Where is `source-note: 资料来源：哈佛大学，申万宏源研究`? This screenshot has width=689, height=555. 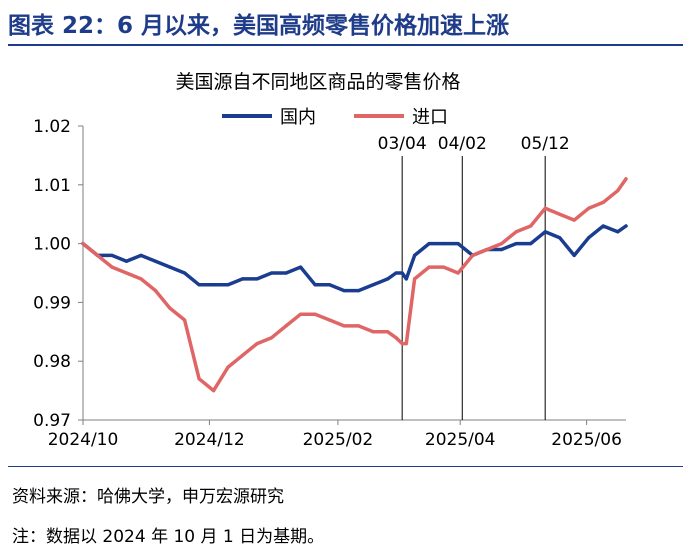 source-note: 资料来源：哈佛大学，申万宏源研究 is located at coordinates (148, 497).